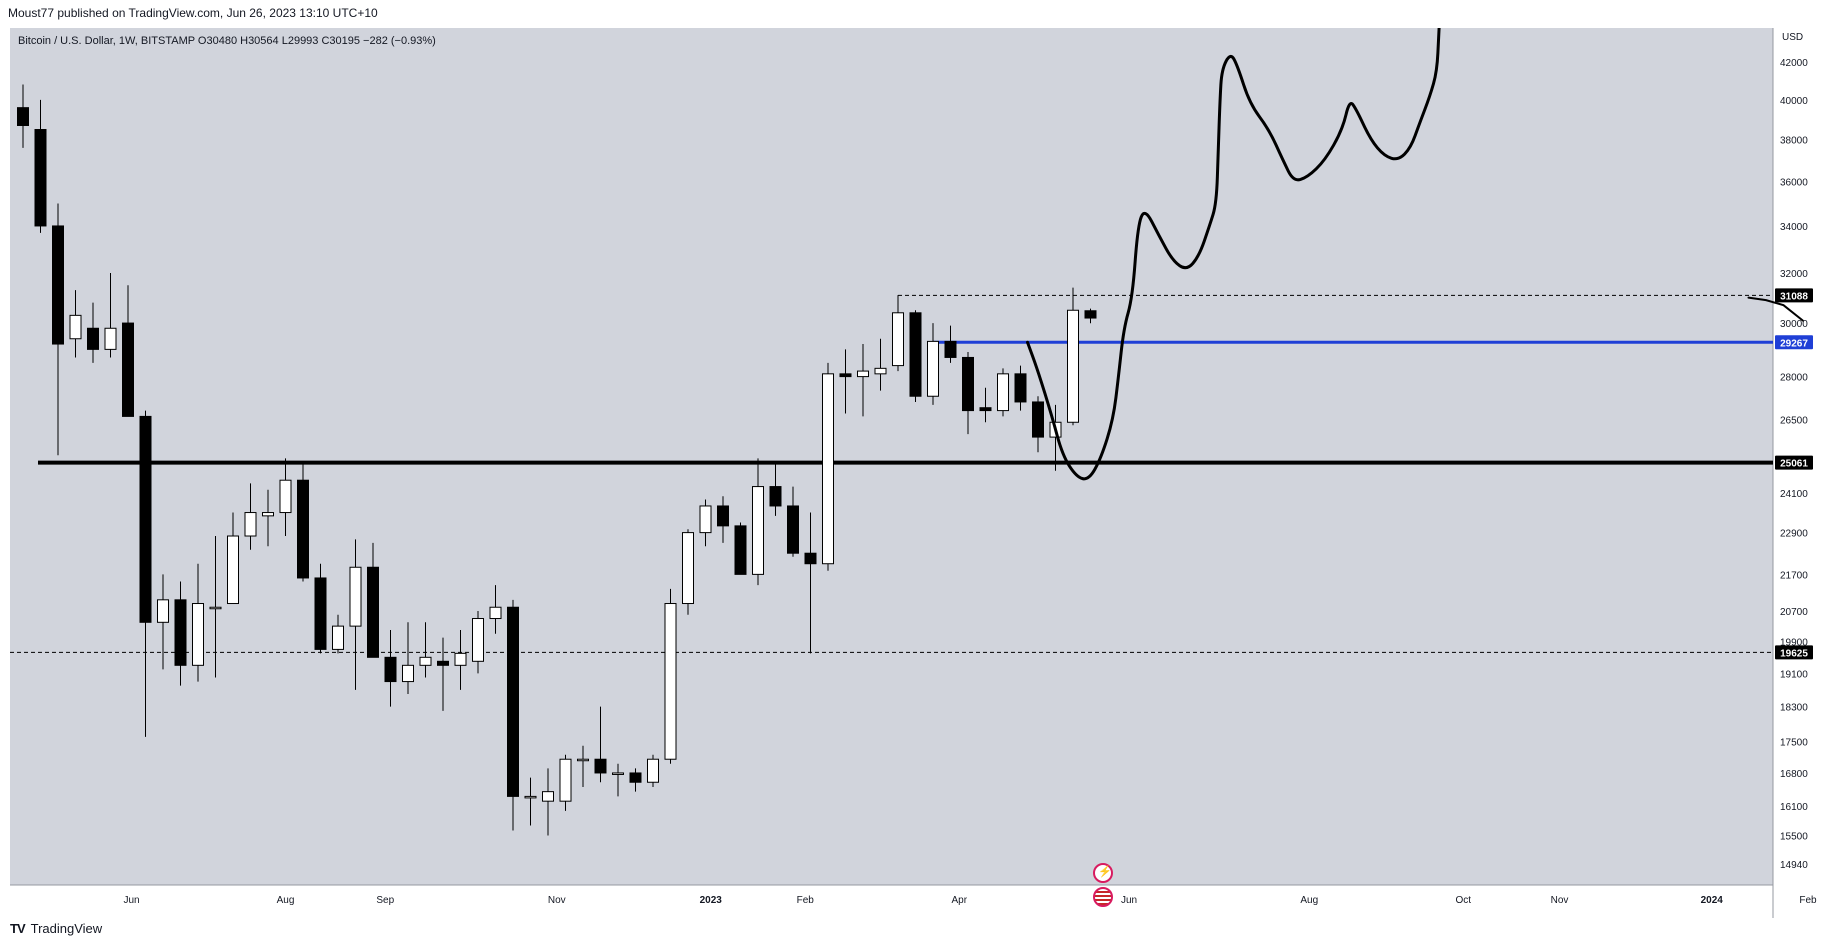 Image resolution: width=1835 pixels, height=947 pixels. Describe the element at coordinates (66, 928) in the screenshot. I see `brand-name: TradingView` at that location.